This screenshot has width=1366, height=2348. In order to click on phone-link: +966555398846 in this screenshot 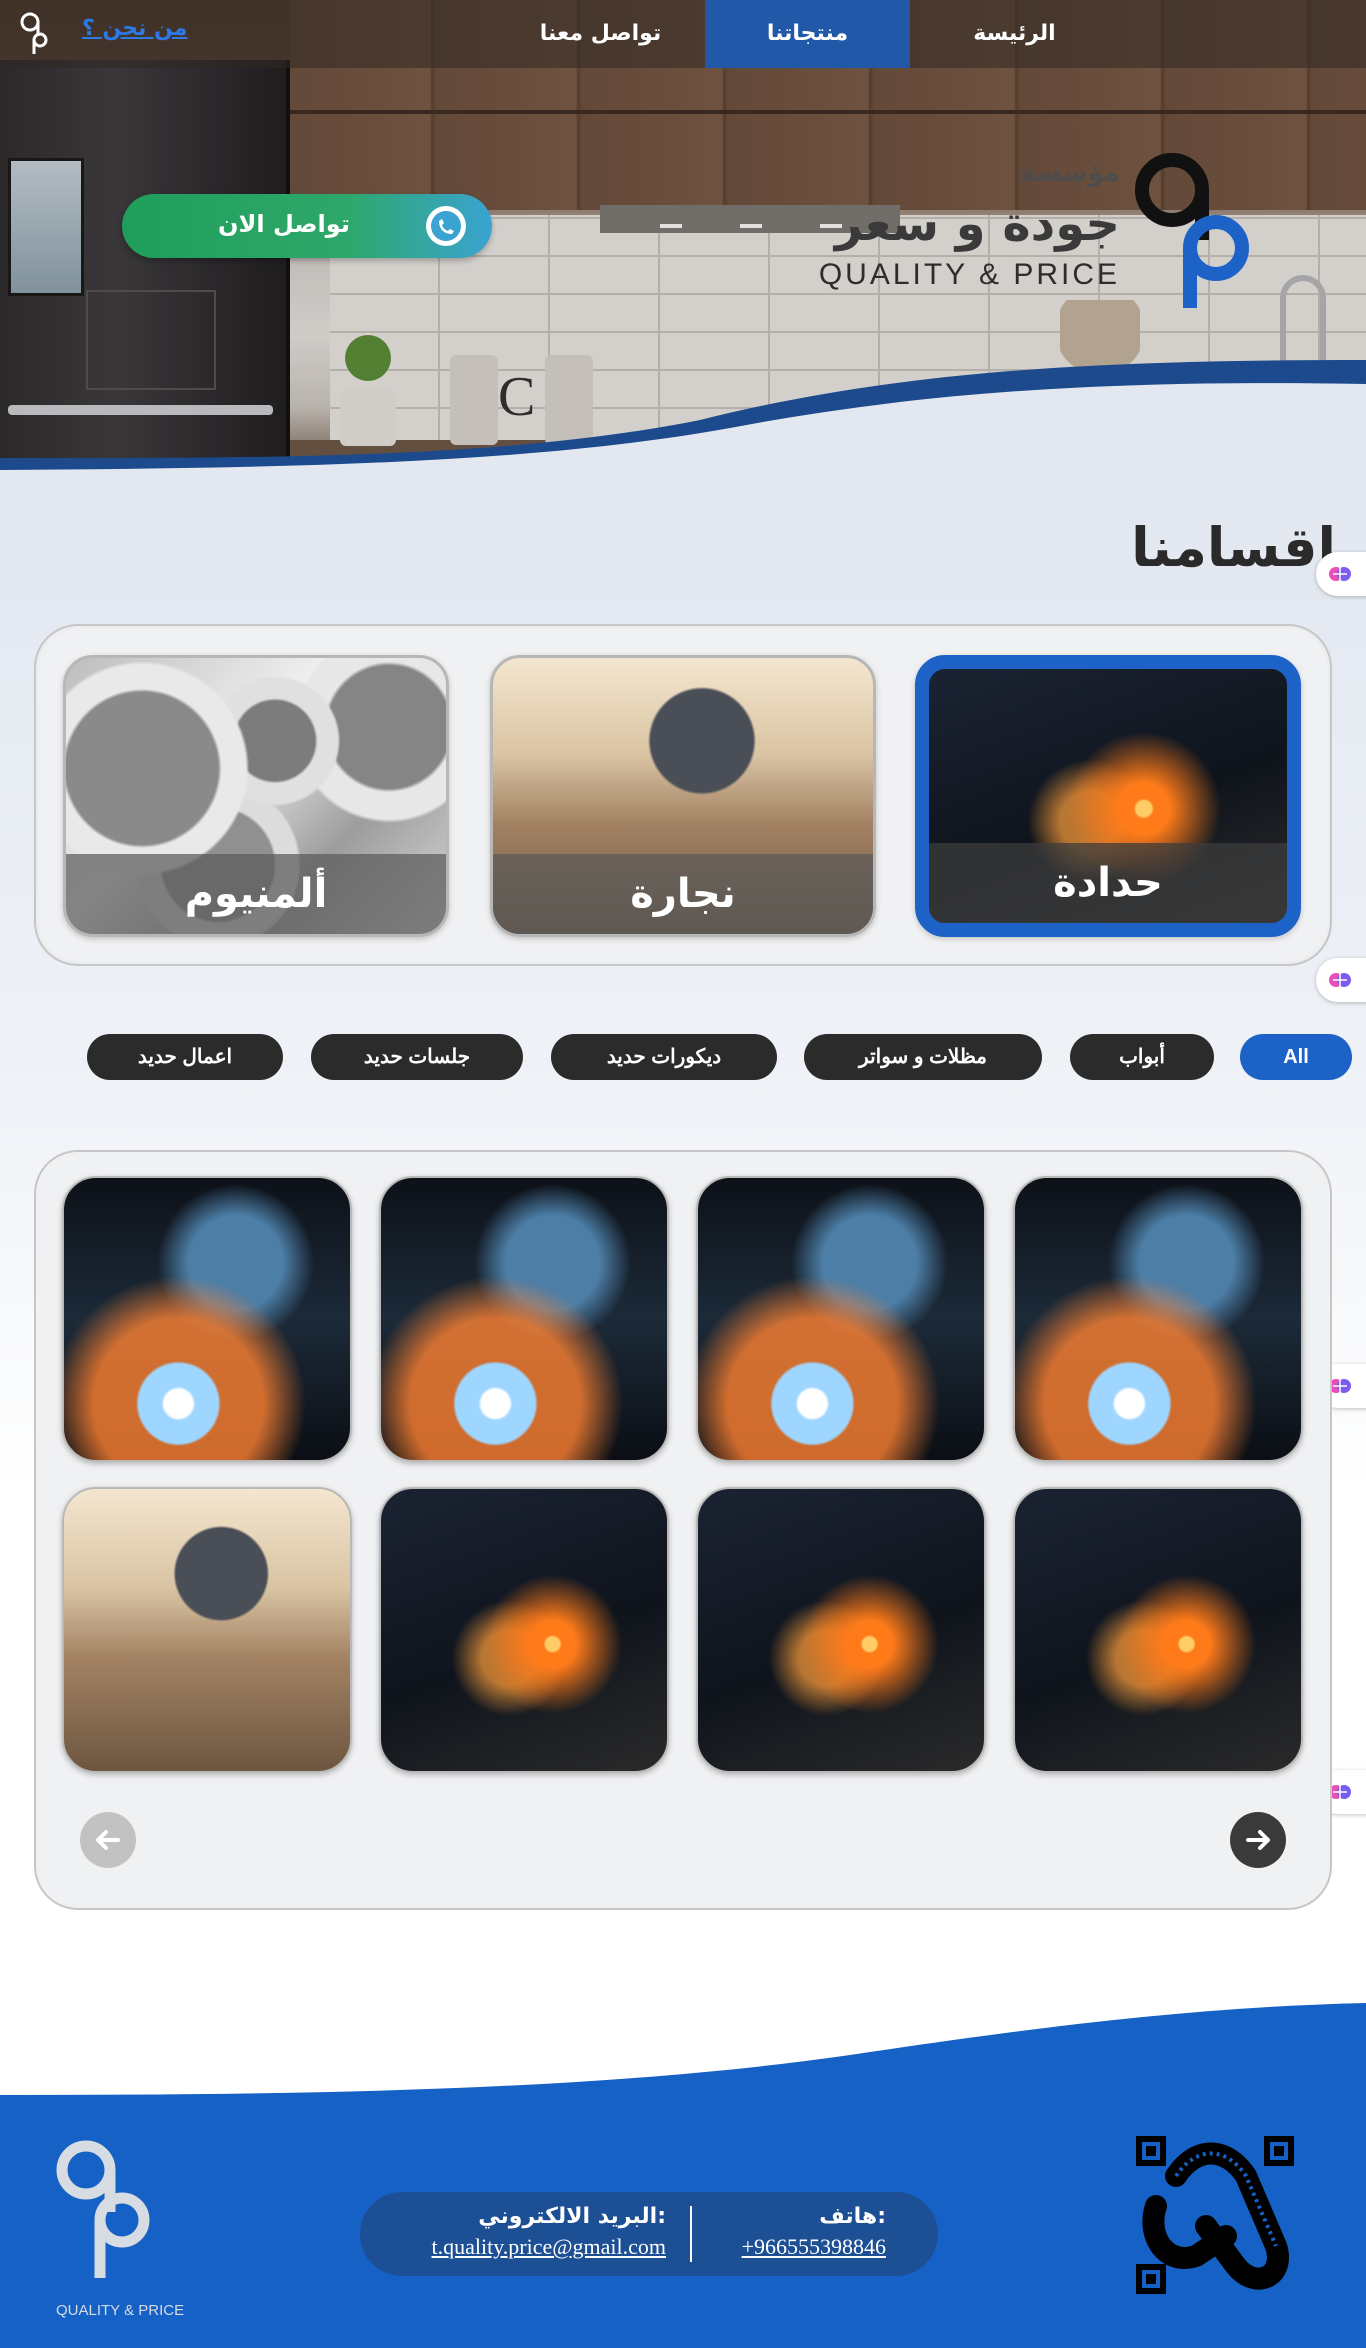, I will do `click(813, 2246)`.